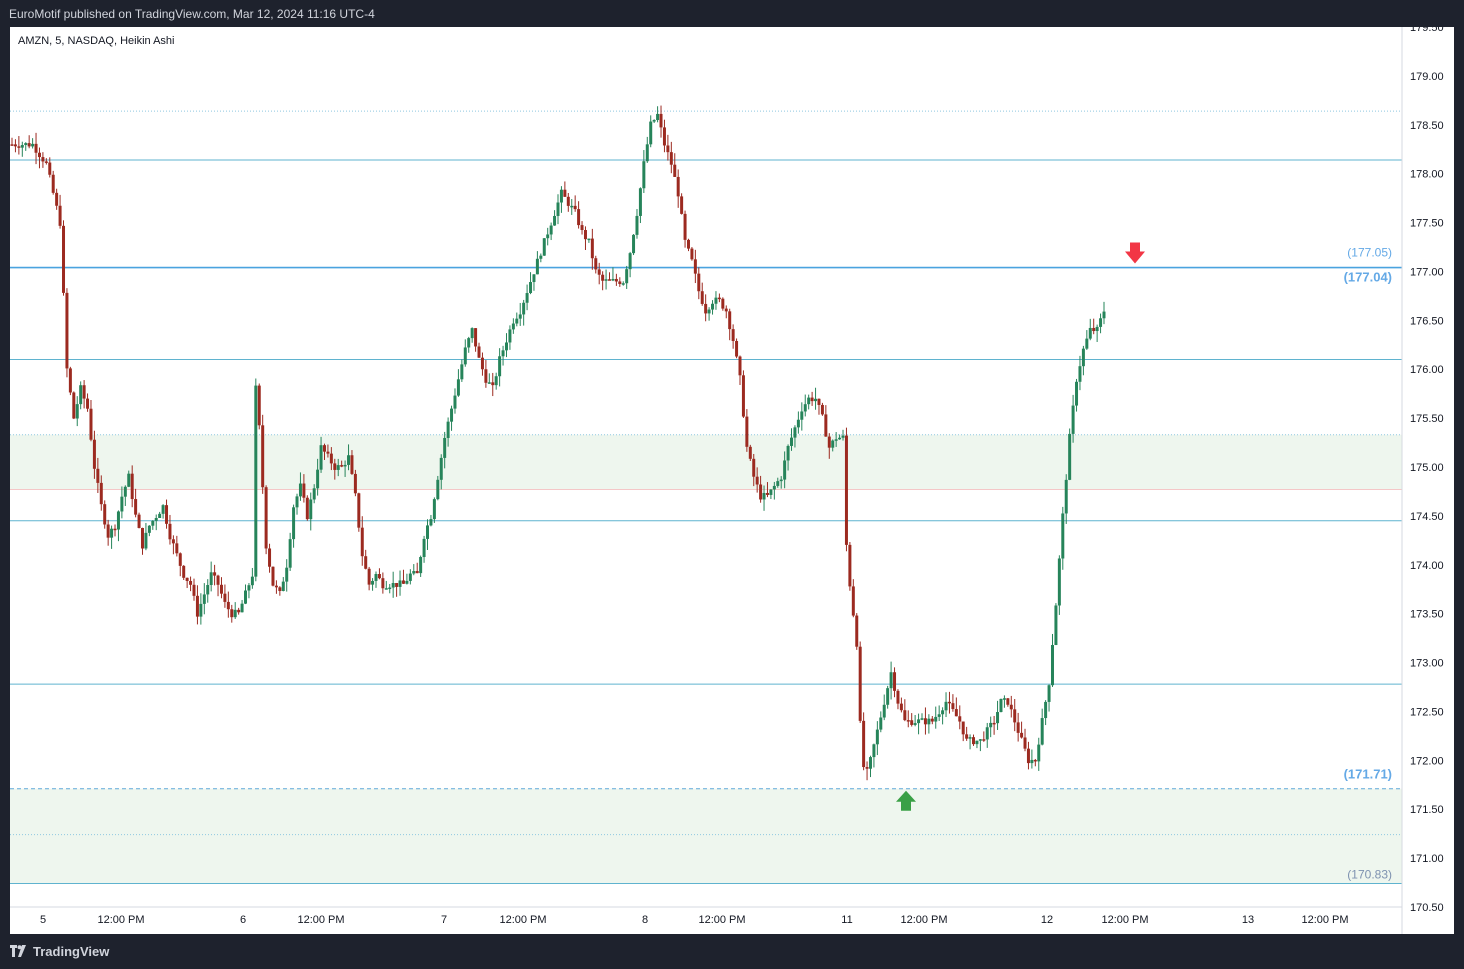  Describe the element at coordinates (71, 951) in the screenshot. I see `brand-name: TradingView` at that location.